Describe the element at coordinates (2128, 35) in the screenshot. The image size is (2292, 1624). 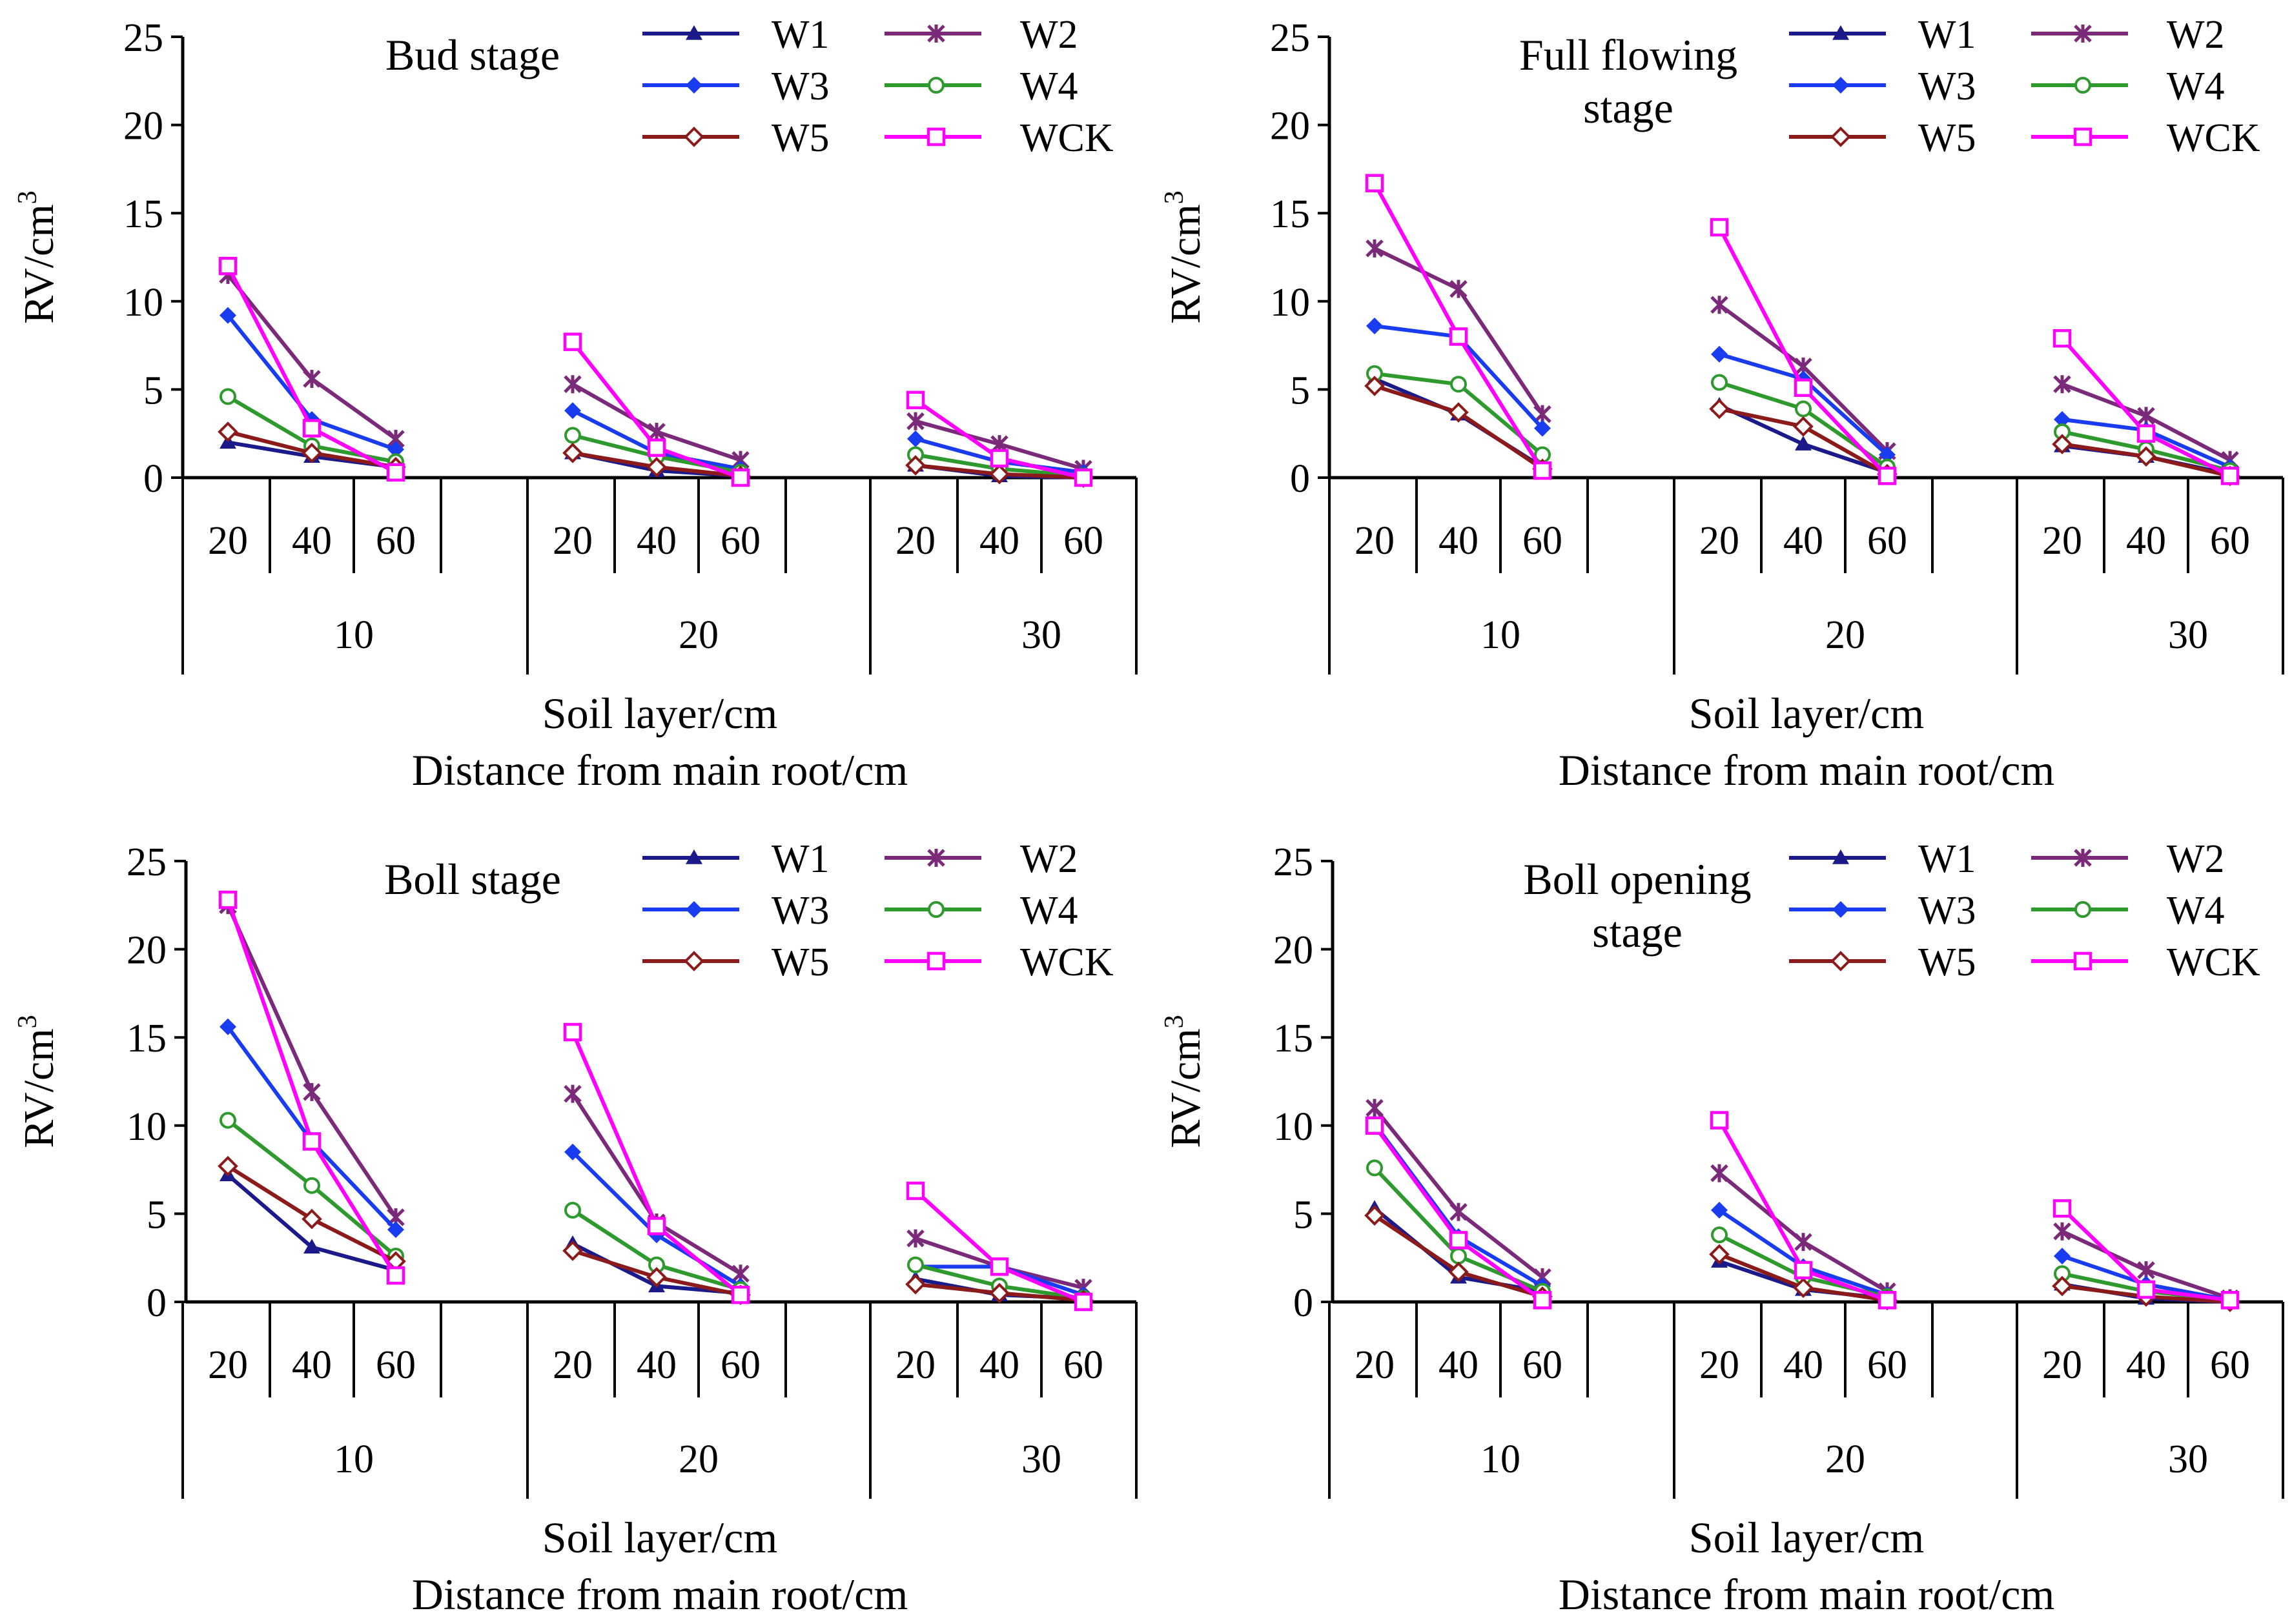
I see `legend-item-W2: W2` at that location.